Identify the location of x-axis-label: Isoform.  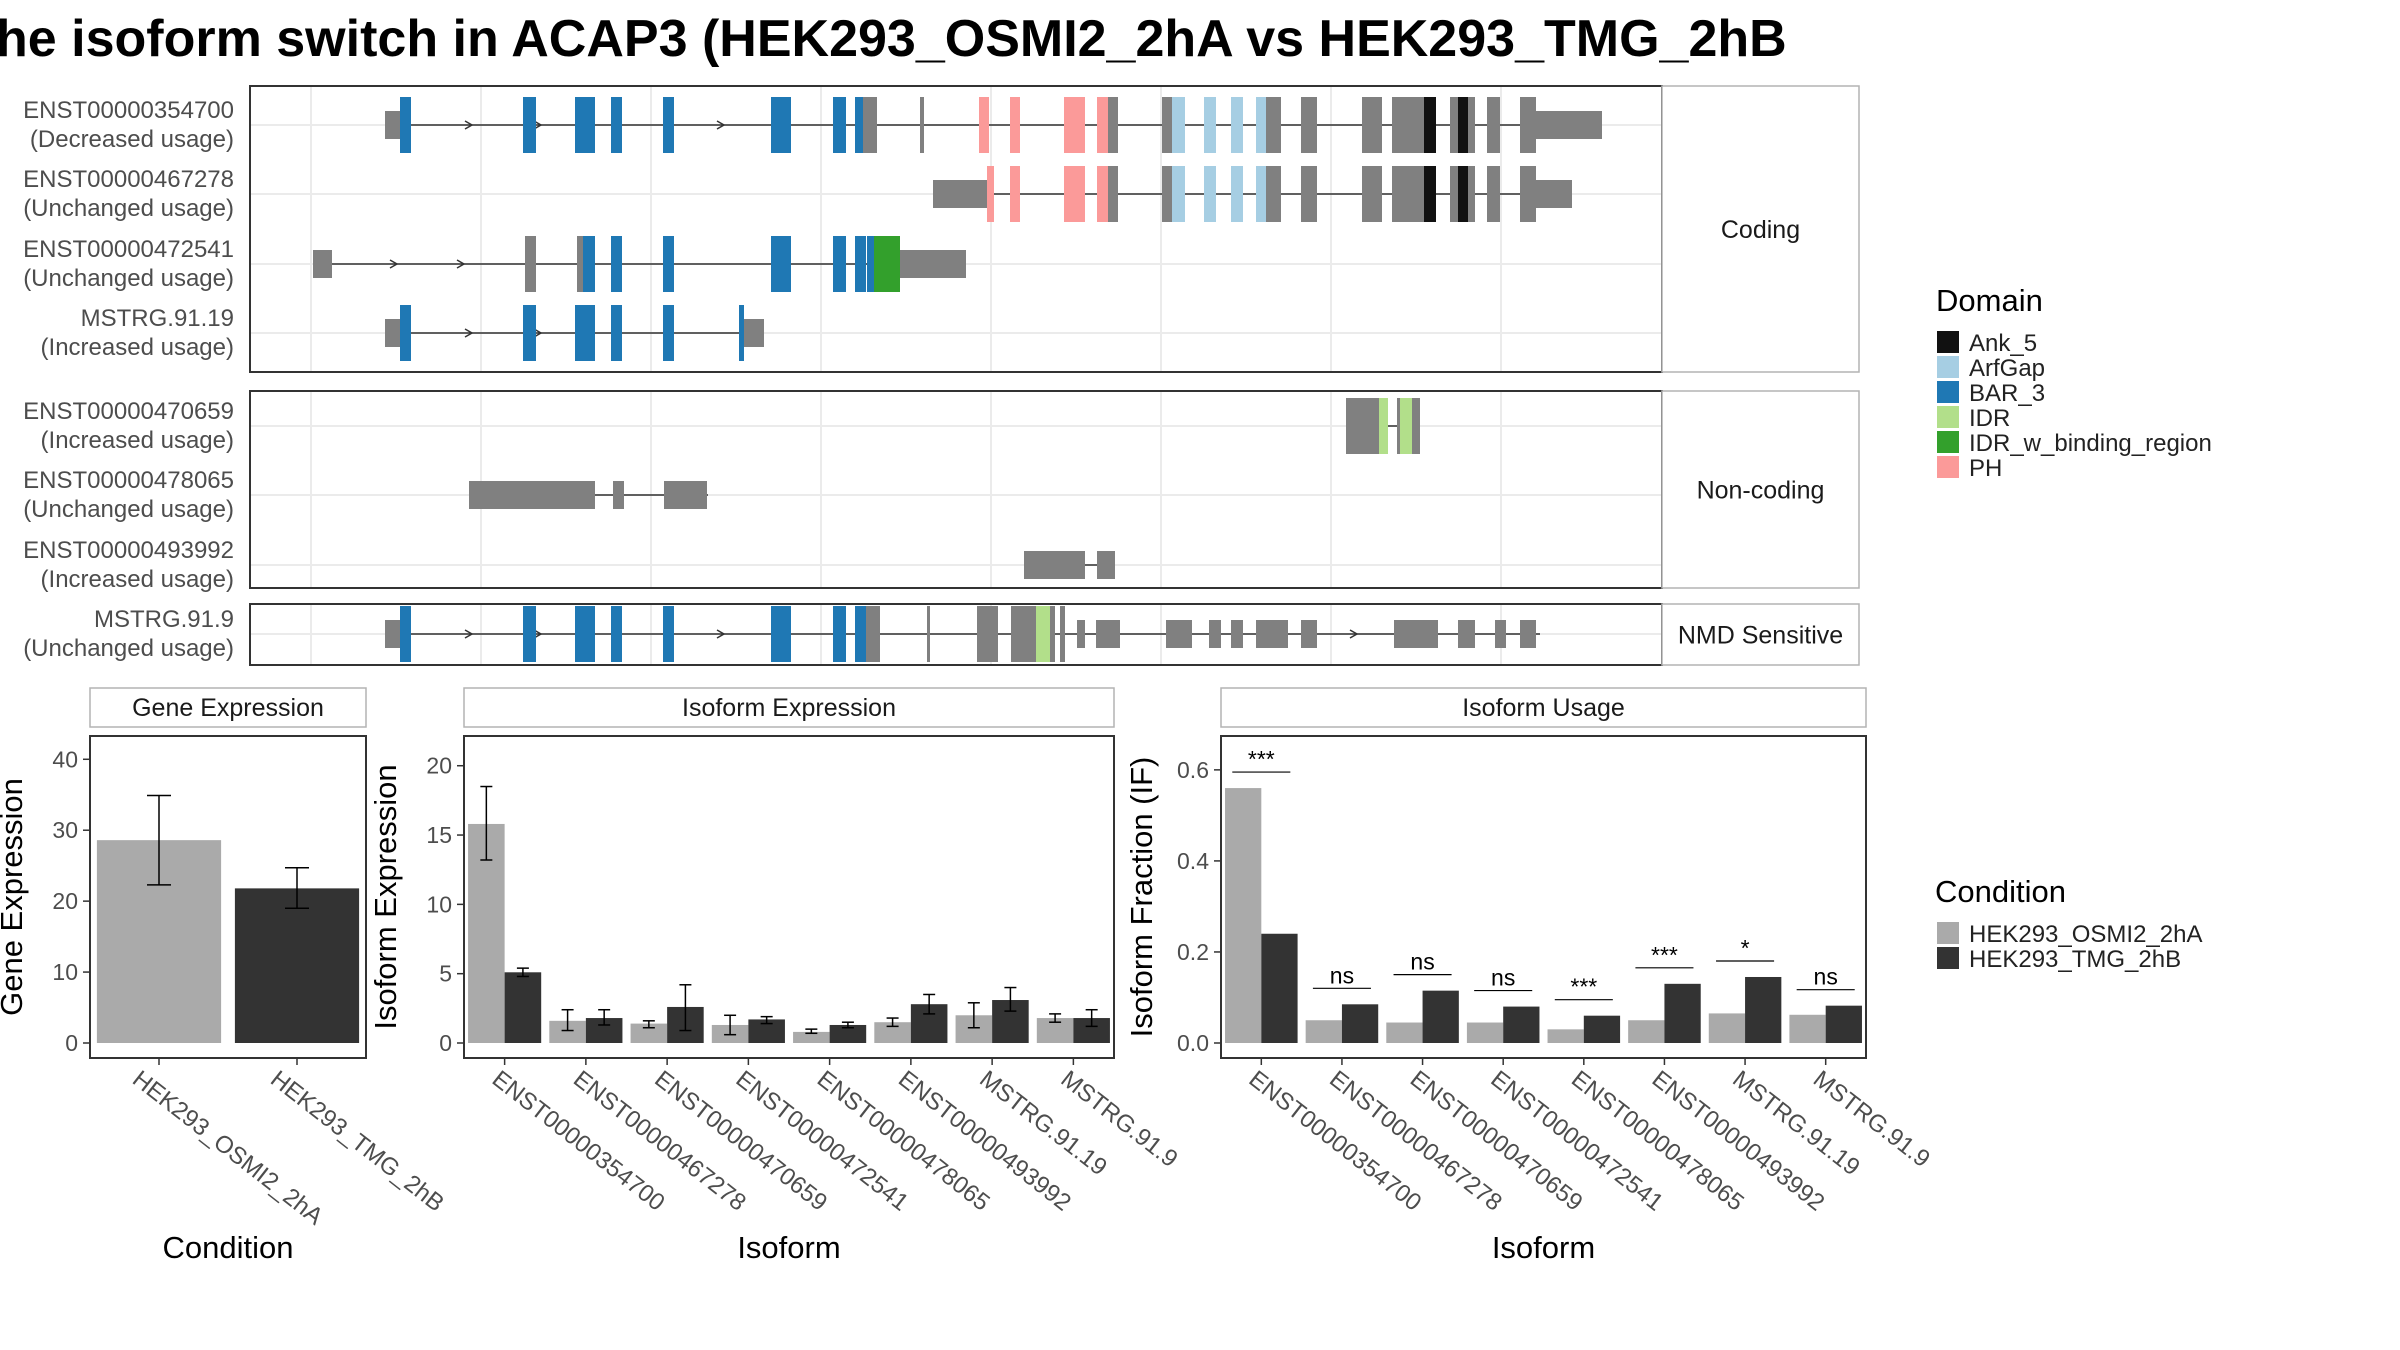
(788, 1247).